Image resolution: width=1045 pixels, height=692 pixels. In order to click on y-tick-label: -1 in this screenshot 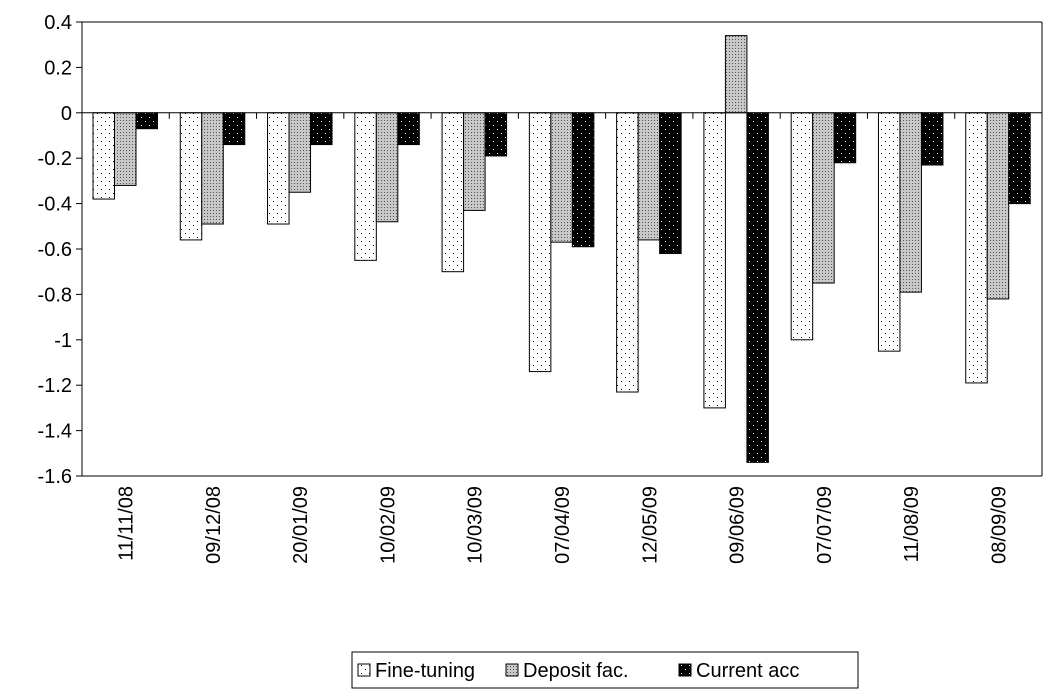, I will do `click(63, 341)`.